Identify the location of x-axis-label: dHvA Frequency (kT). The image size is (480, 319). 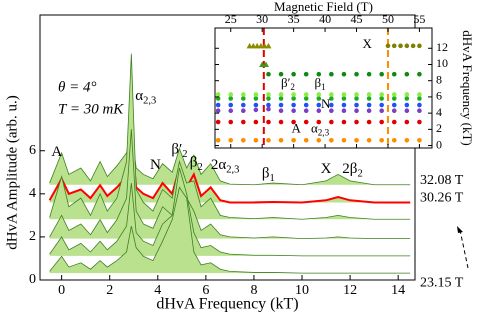
(227, 304).